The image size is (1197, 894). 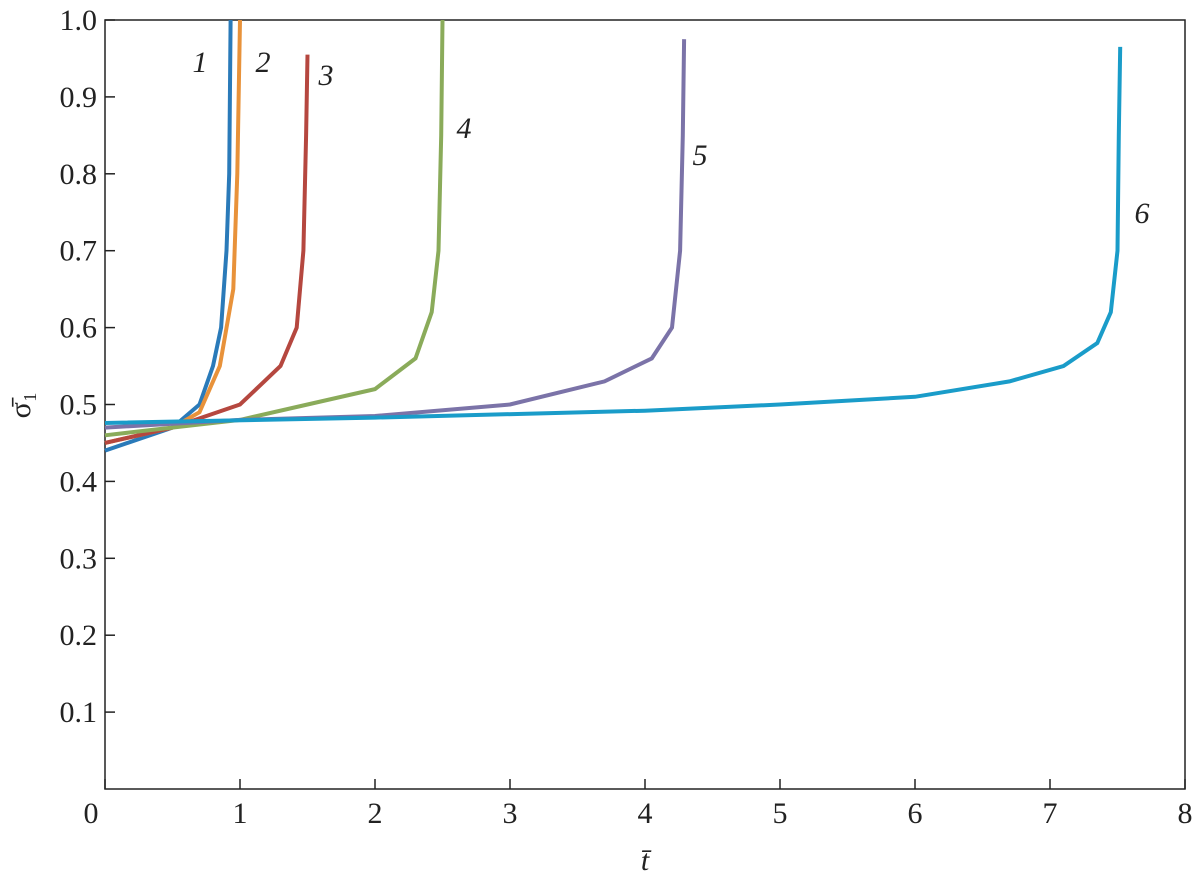 What do you see at coordinates (79, 251) in the screenshot?
I see `y-tick-label: 0.7` at bounding box center [79, 251].